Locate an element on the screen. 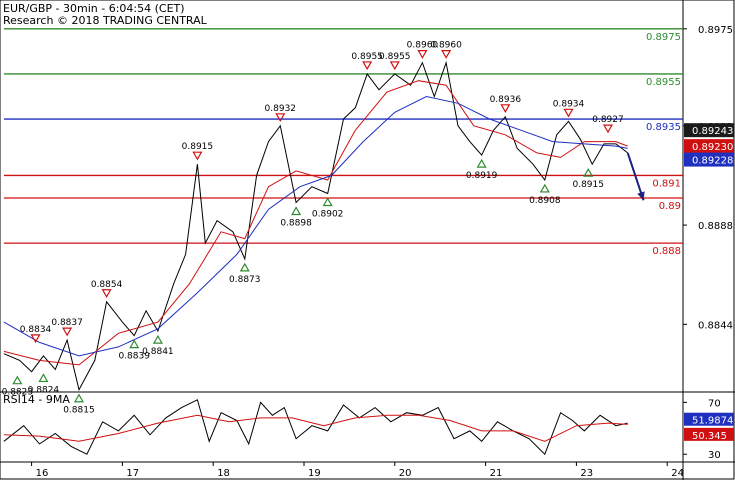 The width and height of the screenshot is (735, 480). date-axis-tick-label: 19 is located at coordinates (314, 473).